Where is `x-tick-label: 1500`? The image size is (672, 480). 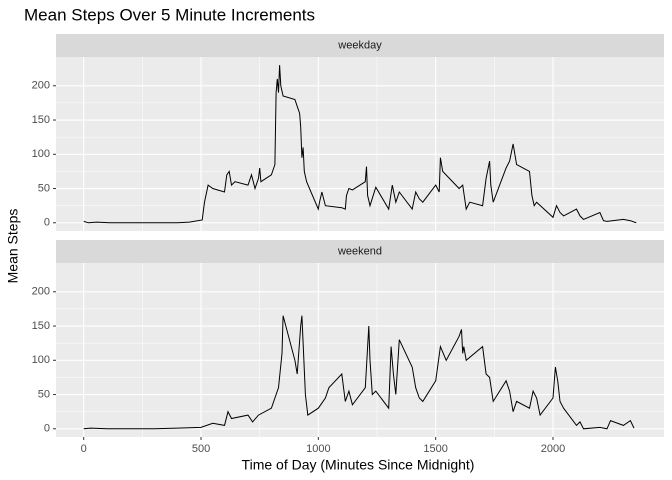 x-tick-label: 1500 is located at coordinates (435, 449).